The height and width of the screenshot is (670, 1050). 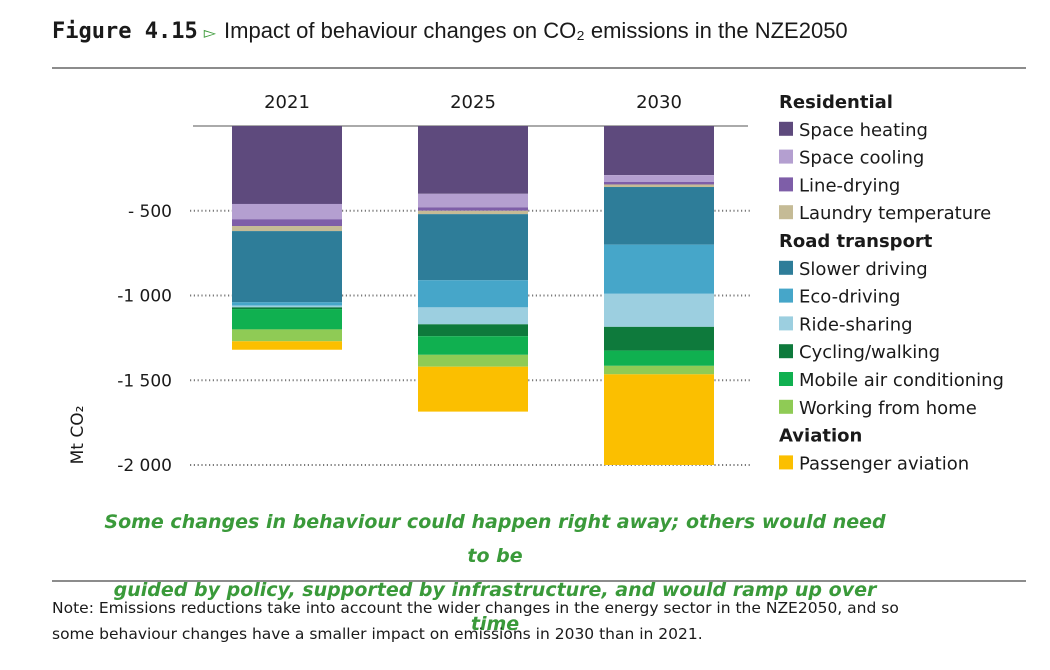 What do you see at coordinates (473, 360) in the screenshot?
I see `bar-2025-working-from-home` at bounding box center [473, 360].